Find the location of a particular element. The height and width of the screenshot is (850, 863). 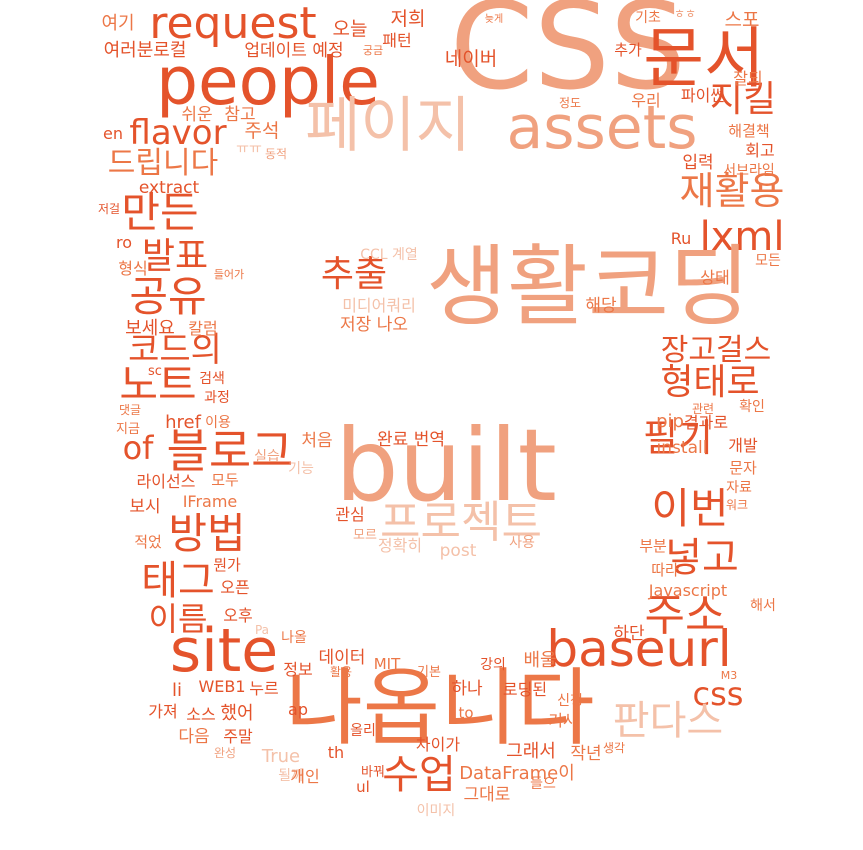

cloud-word-쉬운: 쉬운 is located at coordinates (196, 115).